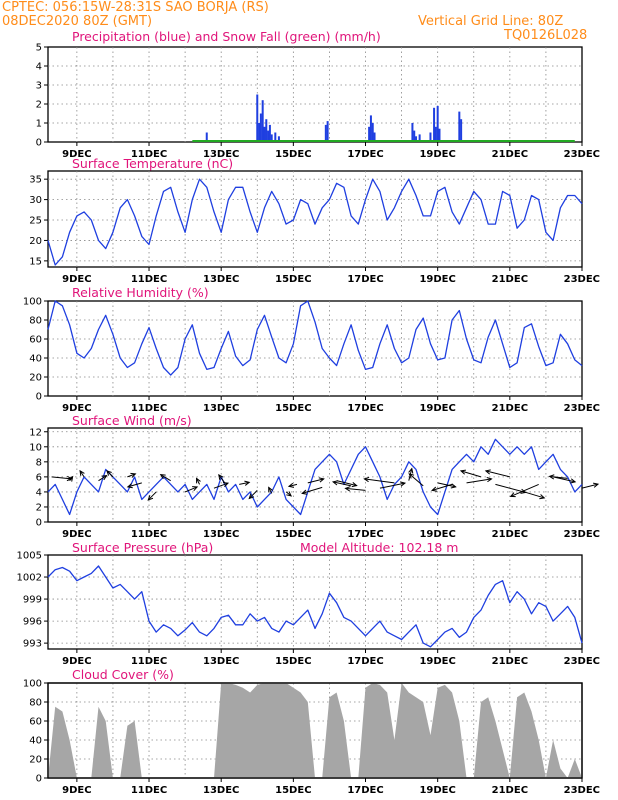  I want to click on y-tick-label: 100, so click(32, 684).